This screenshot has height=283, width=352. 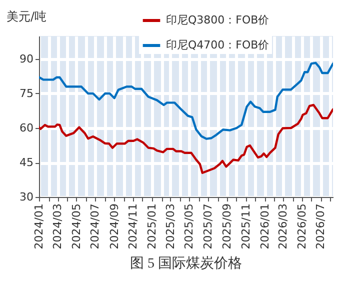 What do you see at coordinates (152, 227) in the screenshot?
I see `x-tick-label: 2025/01` at bounding box center [152, 227].